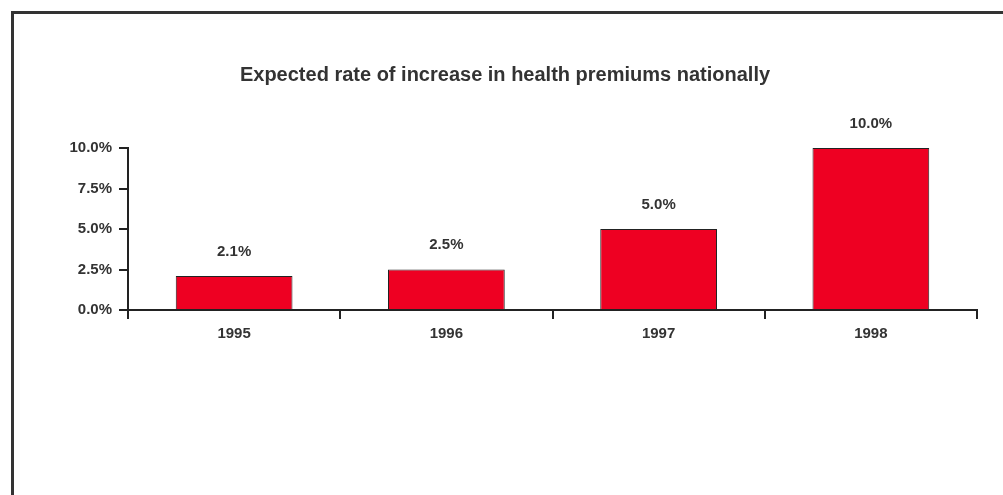 The width and height of the screenshot is (1003, 495). I want to click on y-tick-label: 0.0%, so click(94, 309).